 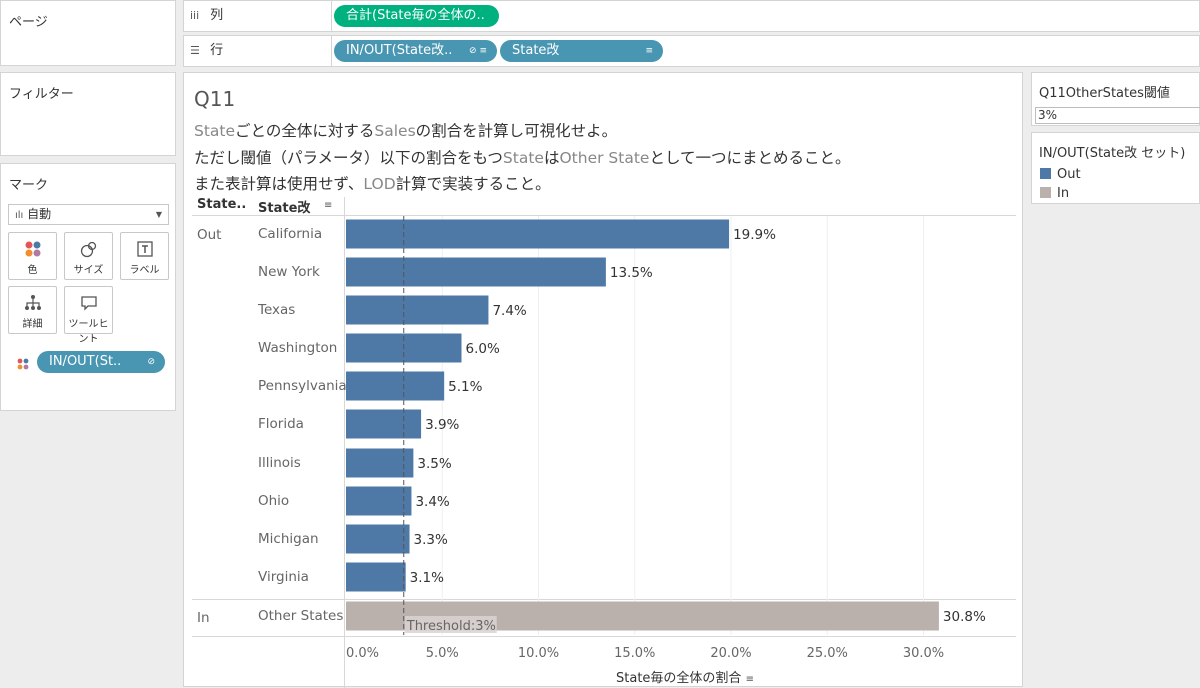 What do you see at coordinates (209, 235) in the screenshot?
I see `group-label-out: Out` at bounding box center [209, 235].